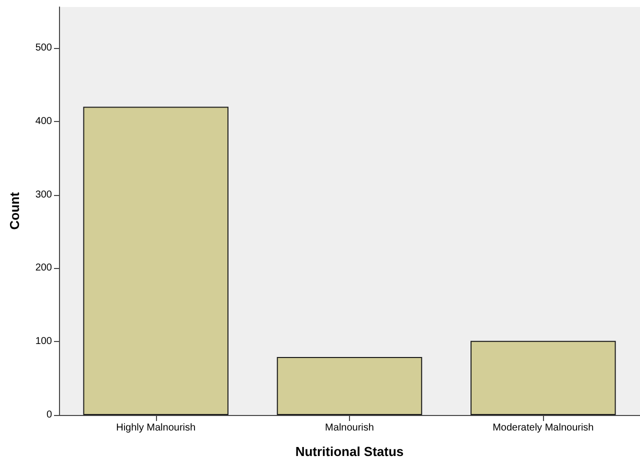  Describe the element at coordinates (543, 428) in the screenshot. I see `x-tick-label: Moderately Malnourish` at that location.